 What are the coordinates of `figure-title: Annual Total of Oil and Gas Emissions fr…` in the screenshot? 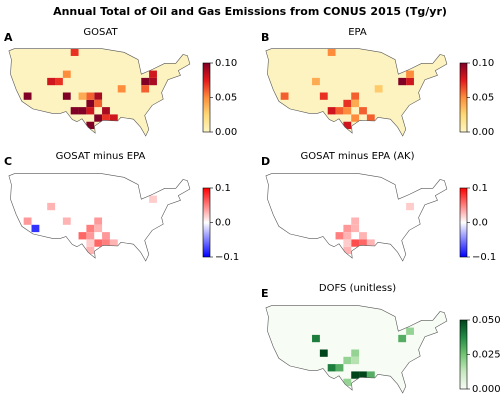 It's located at (250, 11).